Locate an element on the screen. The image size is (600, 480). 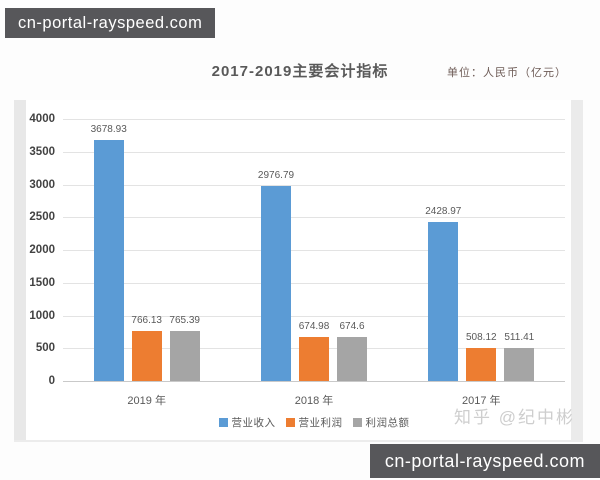
chart-header: 2017-2019主要会计指标 单位：人民币（亿元） is located at coordinates (300, 71).